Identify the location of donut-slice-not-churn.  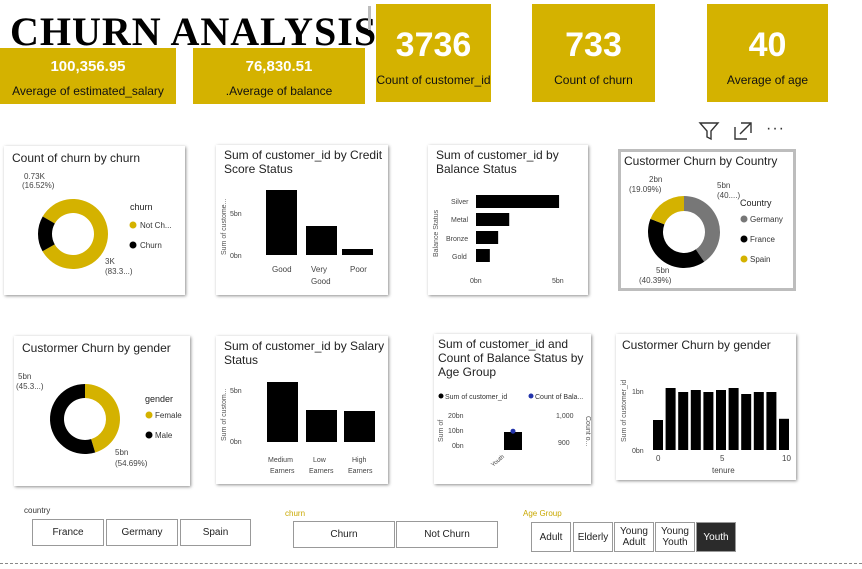
(75, 234).